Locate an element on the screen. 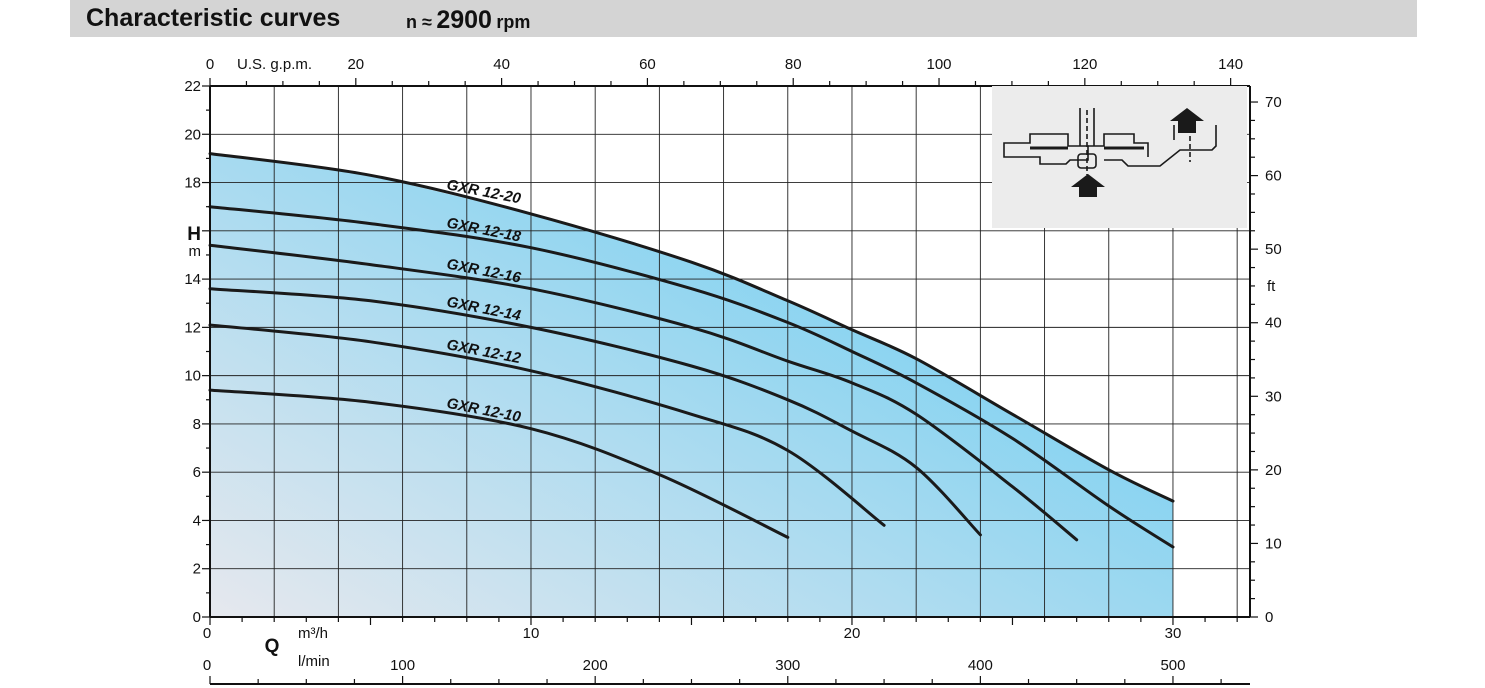 This screenshot has height=688, width=1485. pump-section-inset is located at coordinates (1119, 157).